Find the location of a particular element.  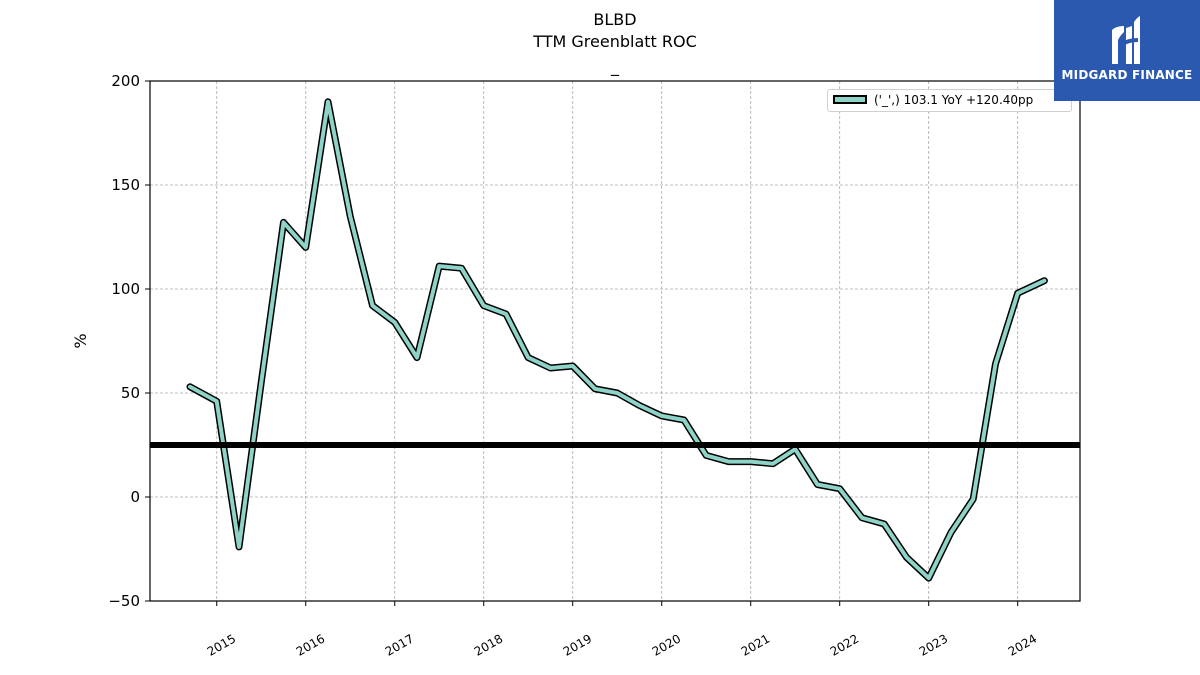

legend-swatch is located at coordinates (850, 99).